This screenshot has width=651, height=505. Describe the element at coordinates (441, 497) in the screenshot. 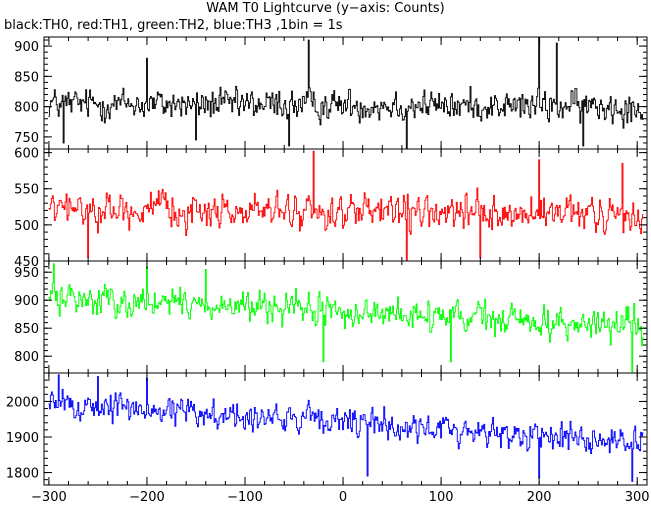

I see `x-tick-label: 100` at that location.